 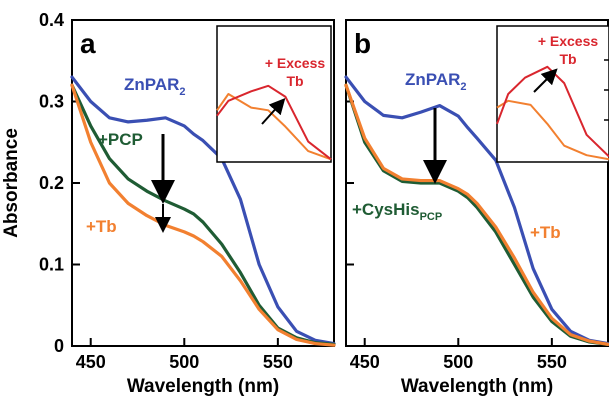 I want to click on panel-b-y-ticks, so click(x=350, y=183).